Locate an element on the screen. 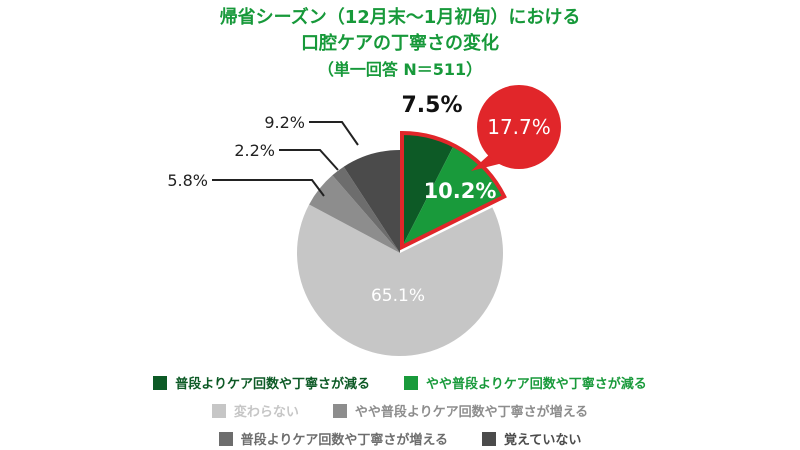 The image size is (800, 450). data-label-no-change: 65.1% is located at coordinates (398, 296).